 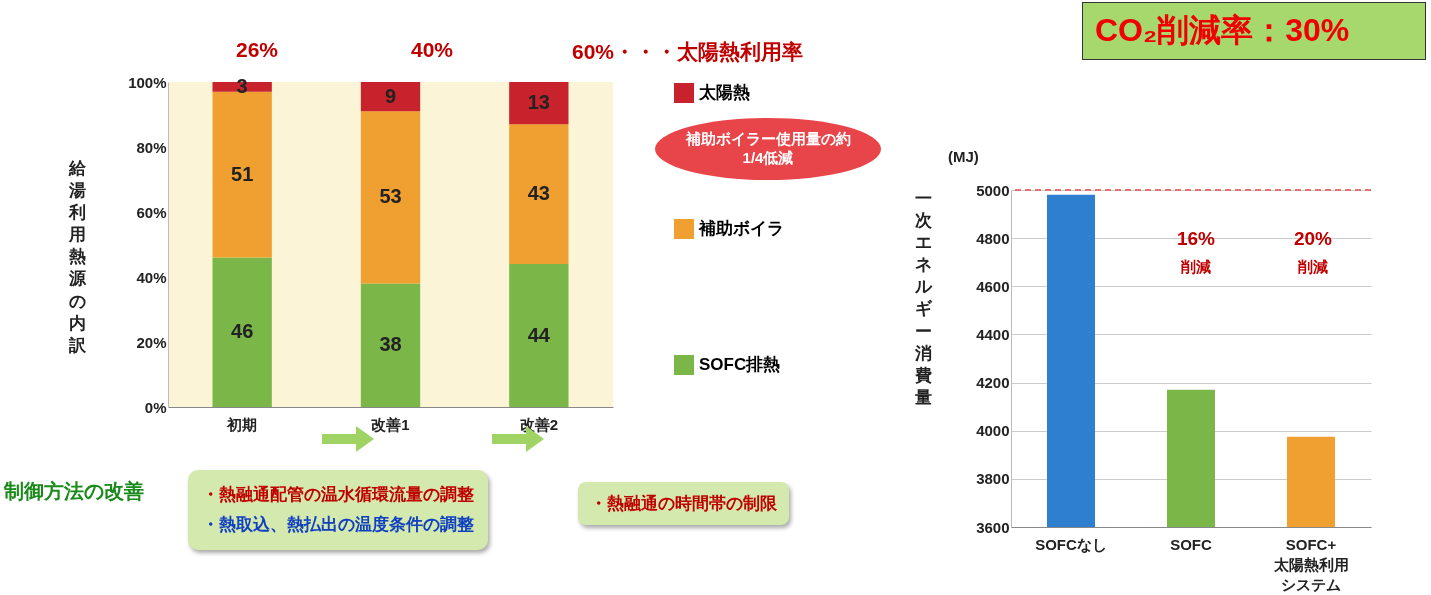 I want to click on legend-label: SOFC排熱, so click(x=740, y=364).